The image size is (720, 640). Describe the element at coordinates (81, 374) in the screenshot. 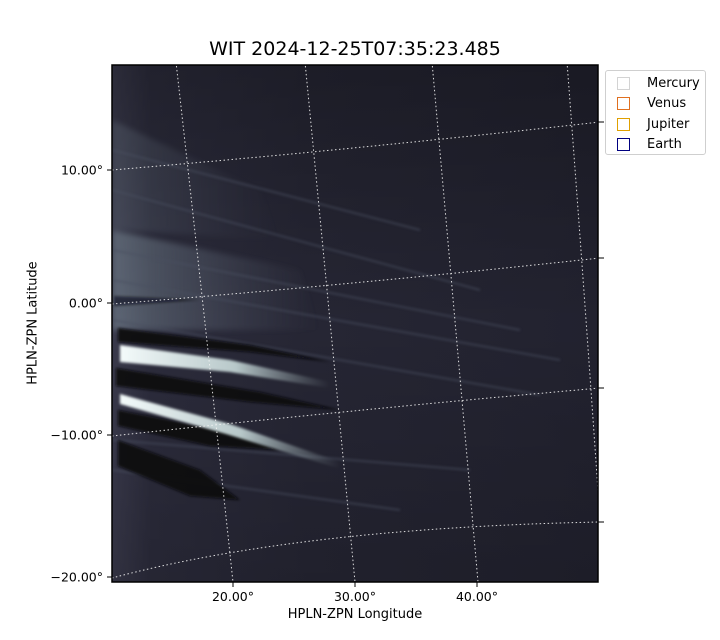

I see `y-axis-ticks: 10.00° 0.00° −10.00° −20.00°` at that location.